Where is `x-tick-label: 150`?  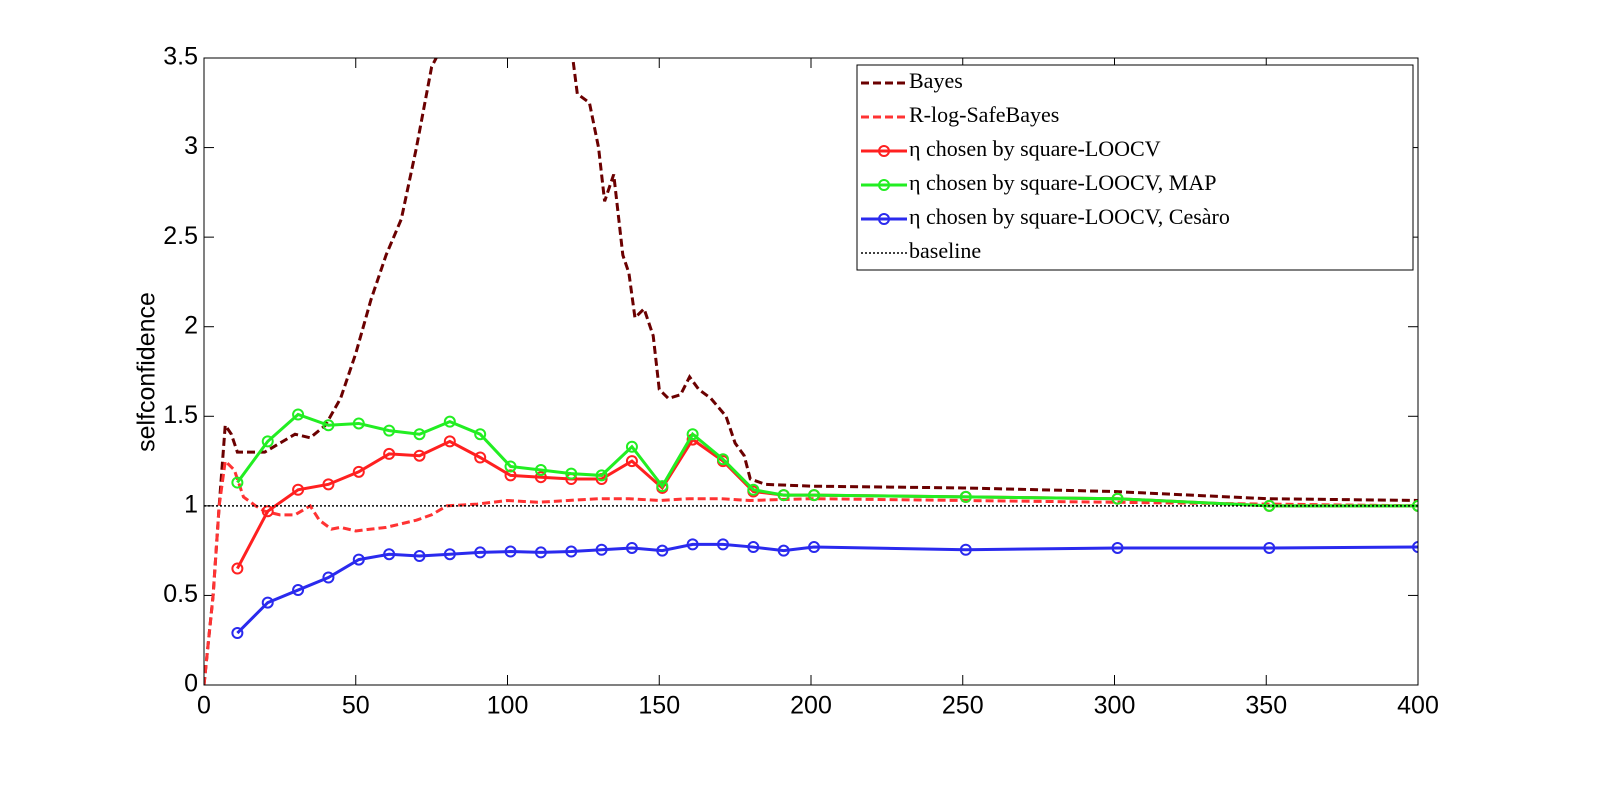 x-tick-label: 150 is located at coordinates (659, 706).